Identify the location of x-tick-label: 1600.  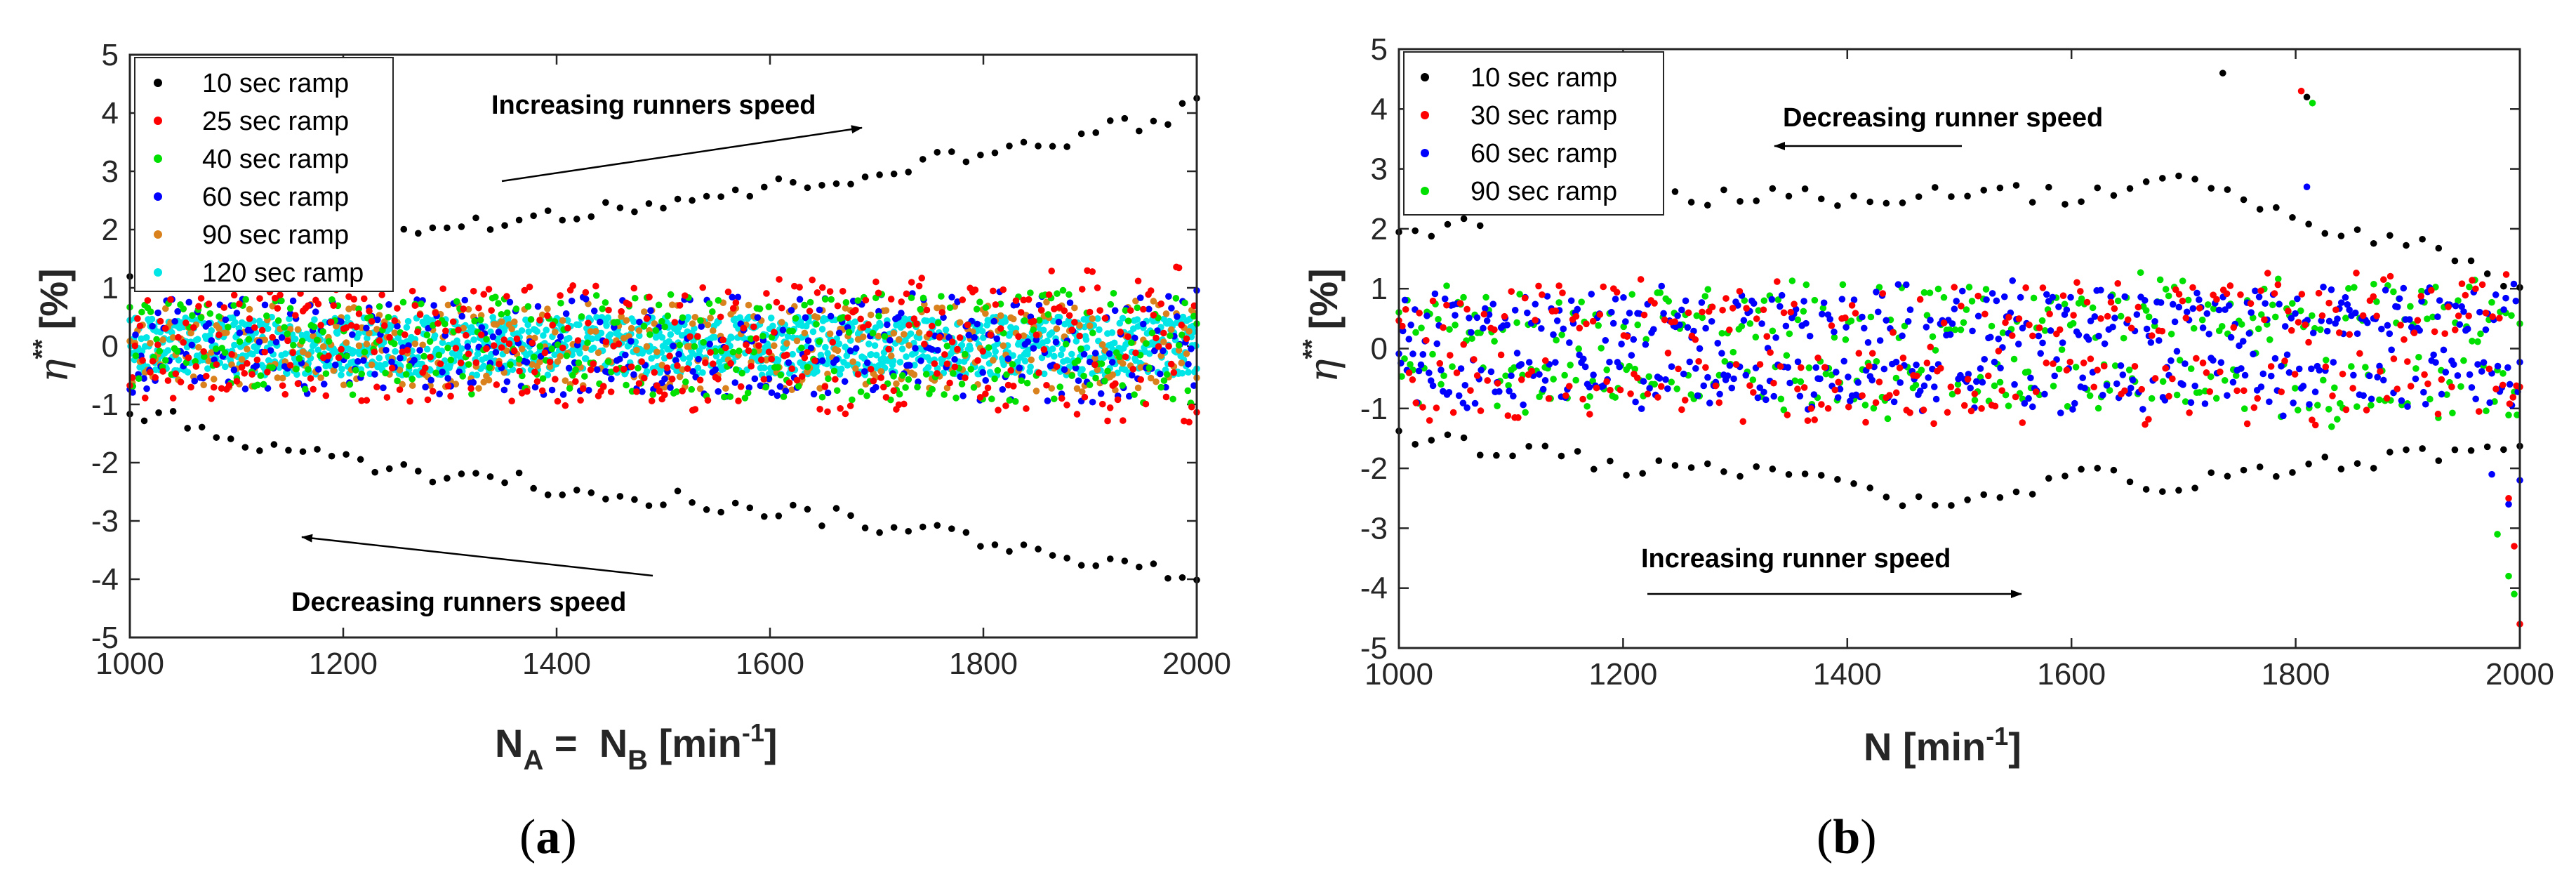
(2072, 674).